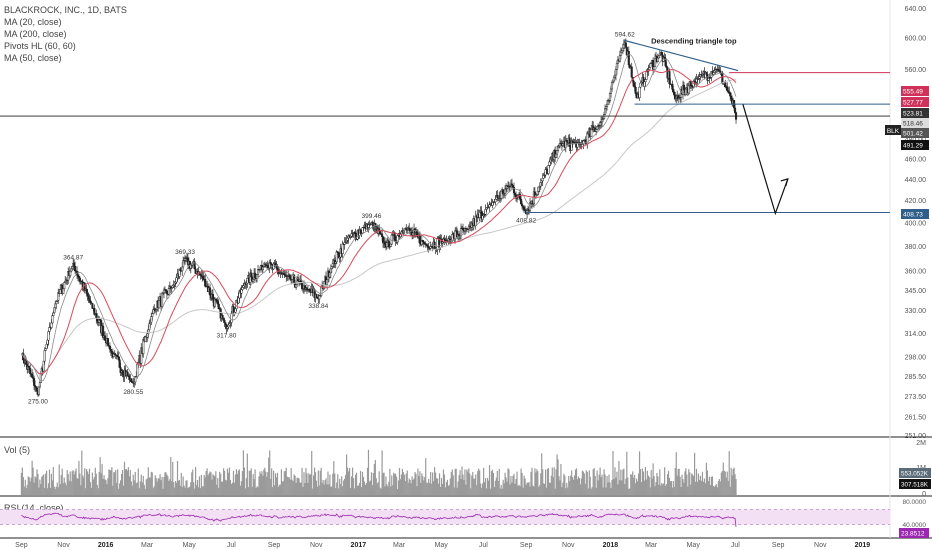 The width and height of the screenshot is (932, 550). What do you see at coordinates (915, 473) in the screenshot?
I see `volume-tag` at bounding box center [915, 473].